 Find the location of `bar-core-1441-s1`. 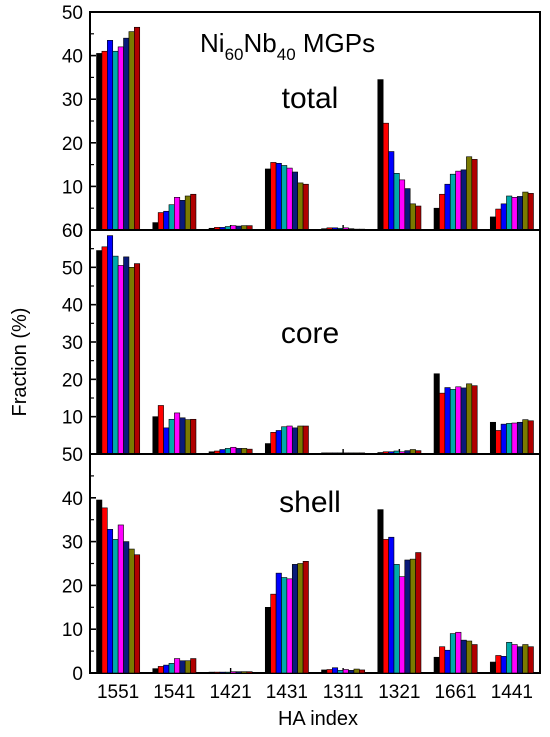

bar-core-1441-s1 is located at coordinates (492, 438).